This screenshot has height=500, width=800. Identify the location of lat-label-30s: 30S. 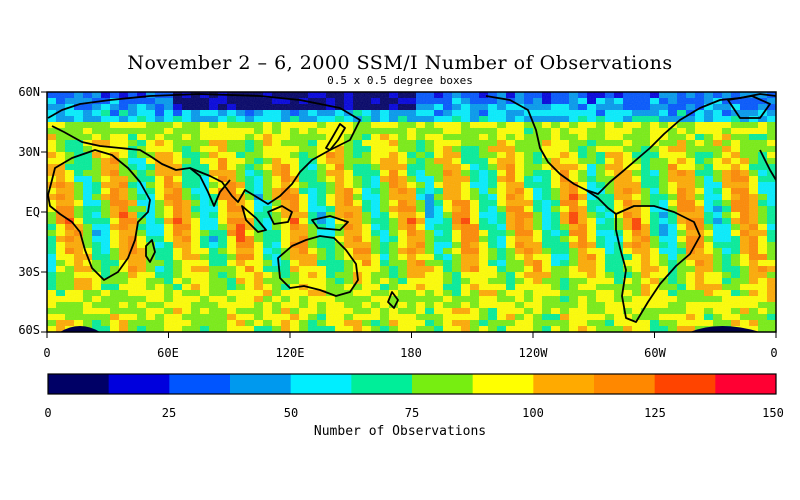
(29, 272).